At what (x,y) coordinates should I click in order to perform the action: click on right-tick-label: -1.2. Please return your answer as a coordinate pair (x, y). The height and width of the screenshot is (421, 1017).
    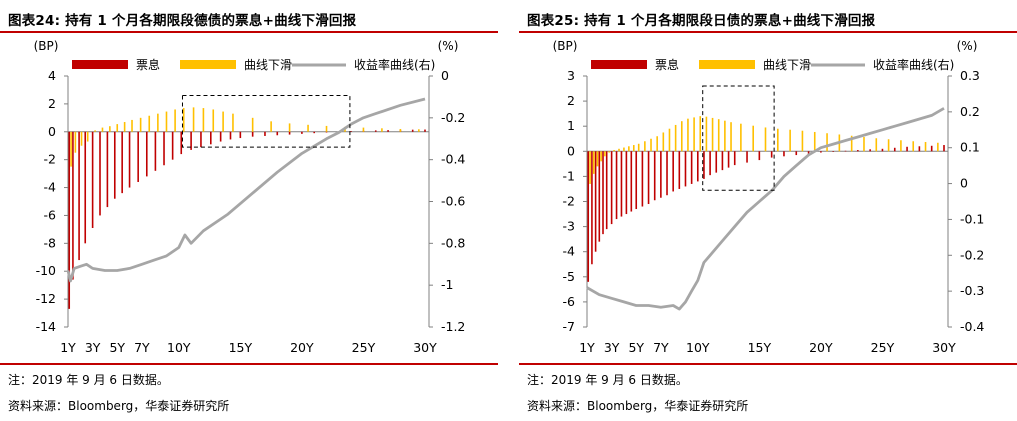
    Looking at the image, I should click on (453, 326).